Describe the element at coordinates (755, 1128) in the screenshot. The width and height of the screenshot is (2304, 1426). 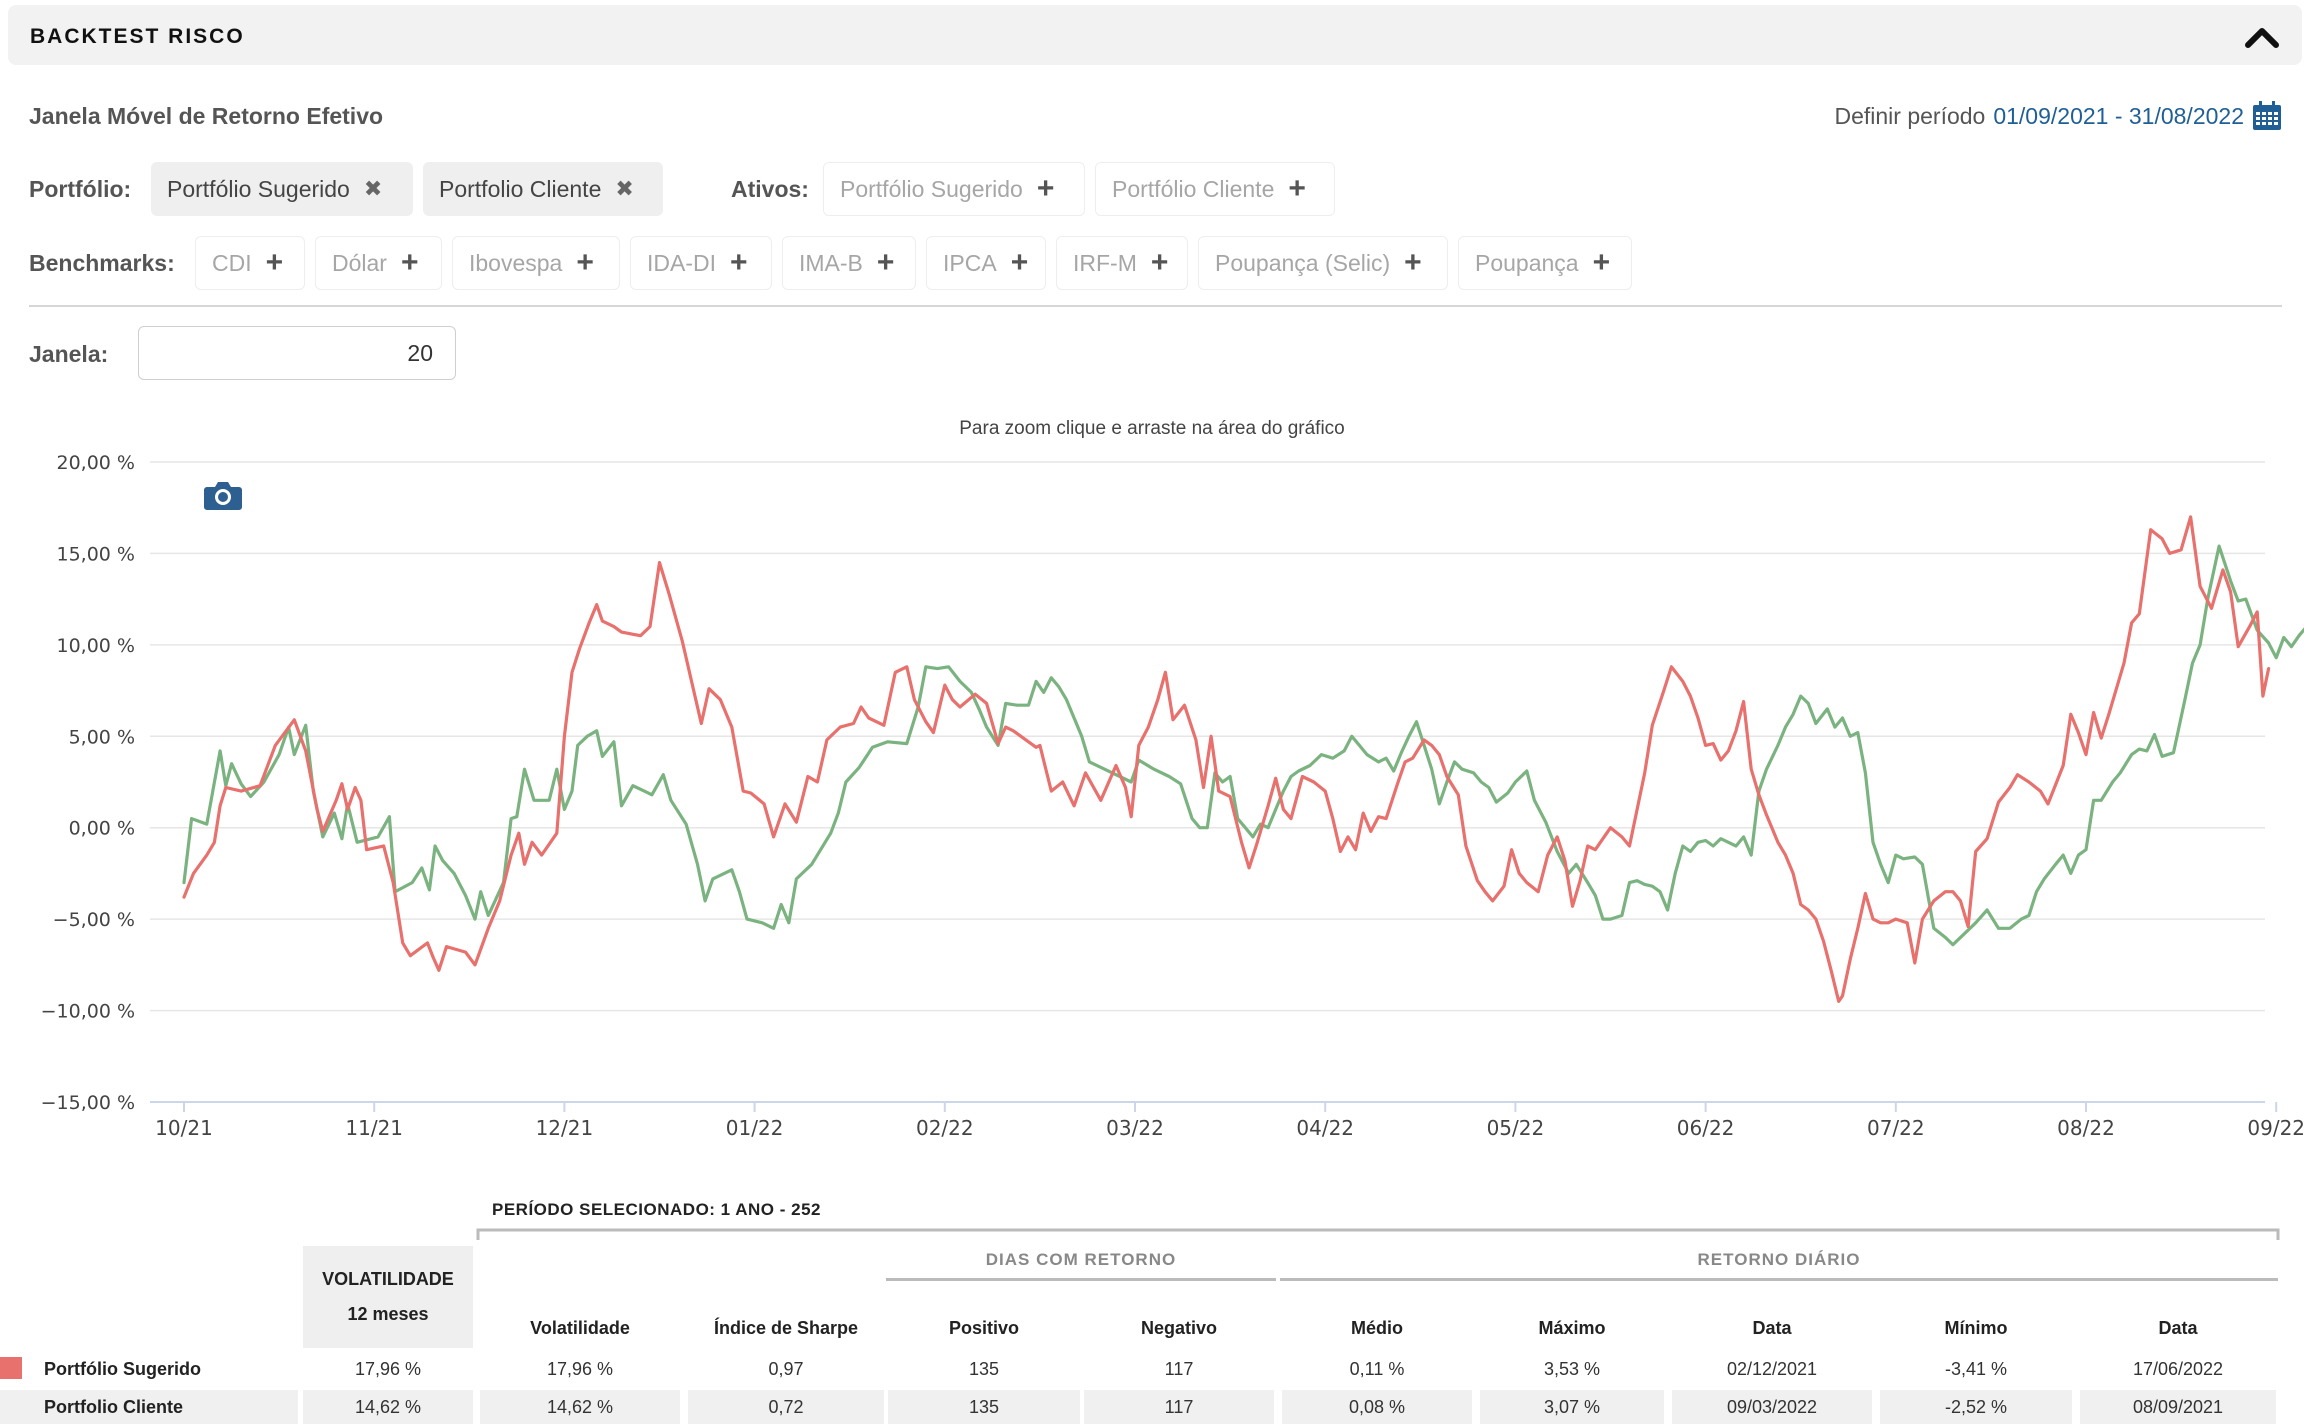
I see `x-tick-label: 01/22` at that location.